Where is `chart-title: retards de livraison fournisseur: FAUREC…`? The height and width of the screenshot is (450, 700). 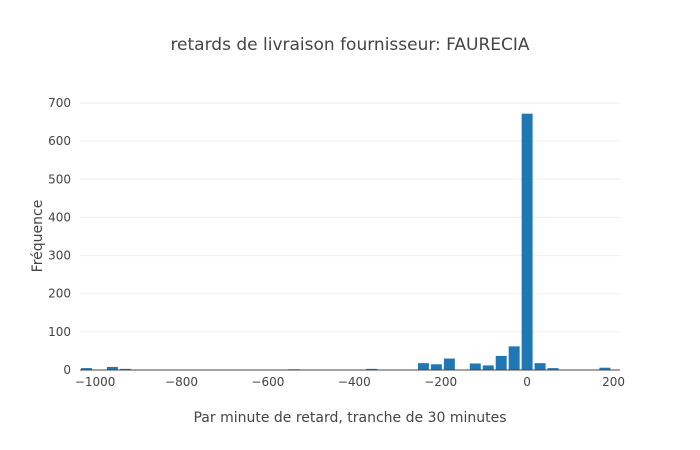 chart-title: retards de livraison fournisseur: FAUREC… is located at coordinates (349, 45).